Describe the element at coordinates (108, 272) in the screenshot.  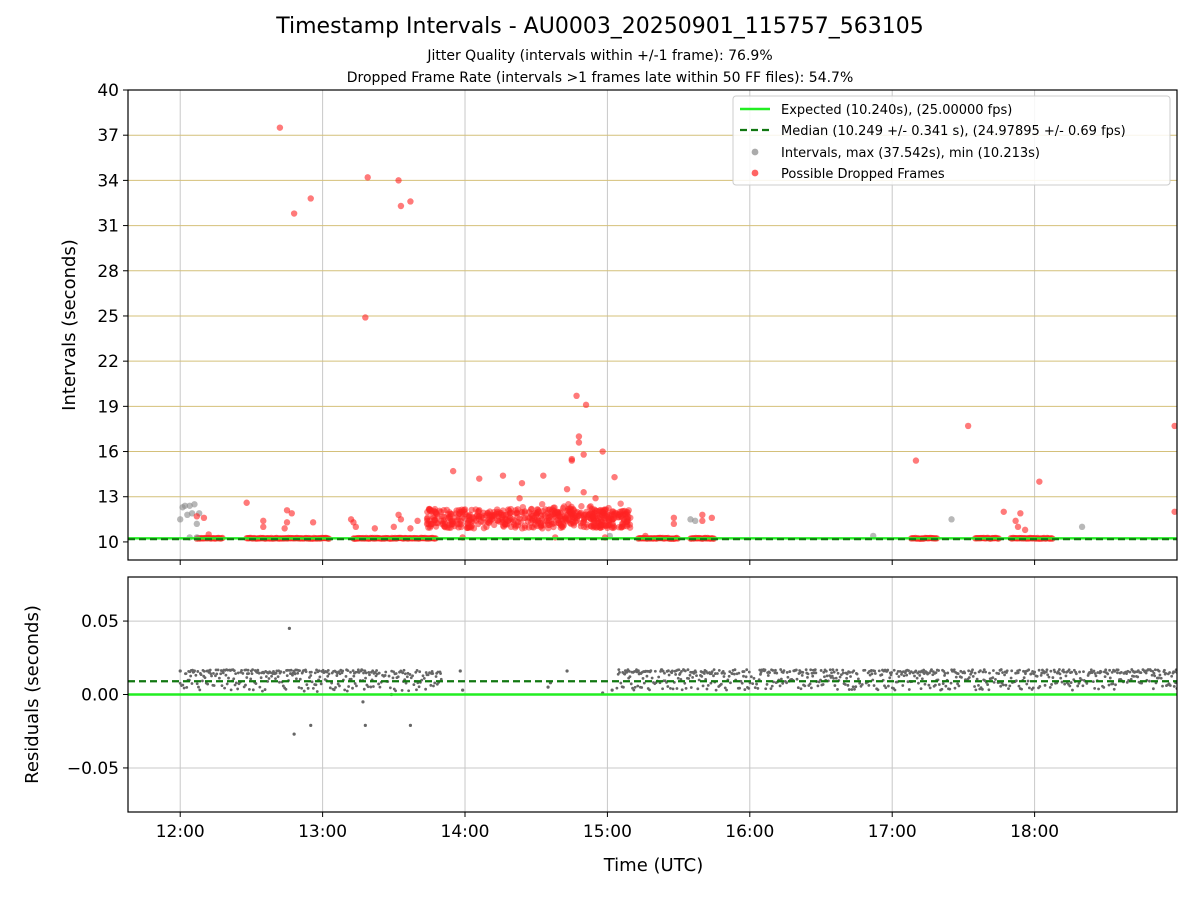
I see `y-tick-label: 28` at that location.